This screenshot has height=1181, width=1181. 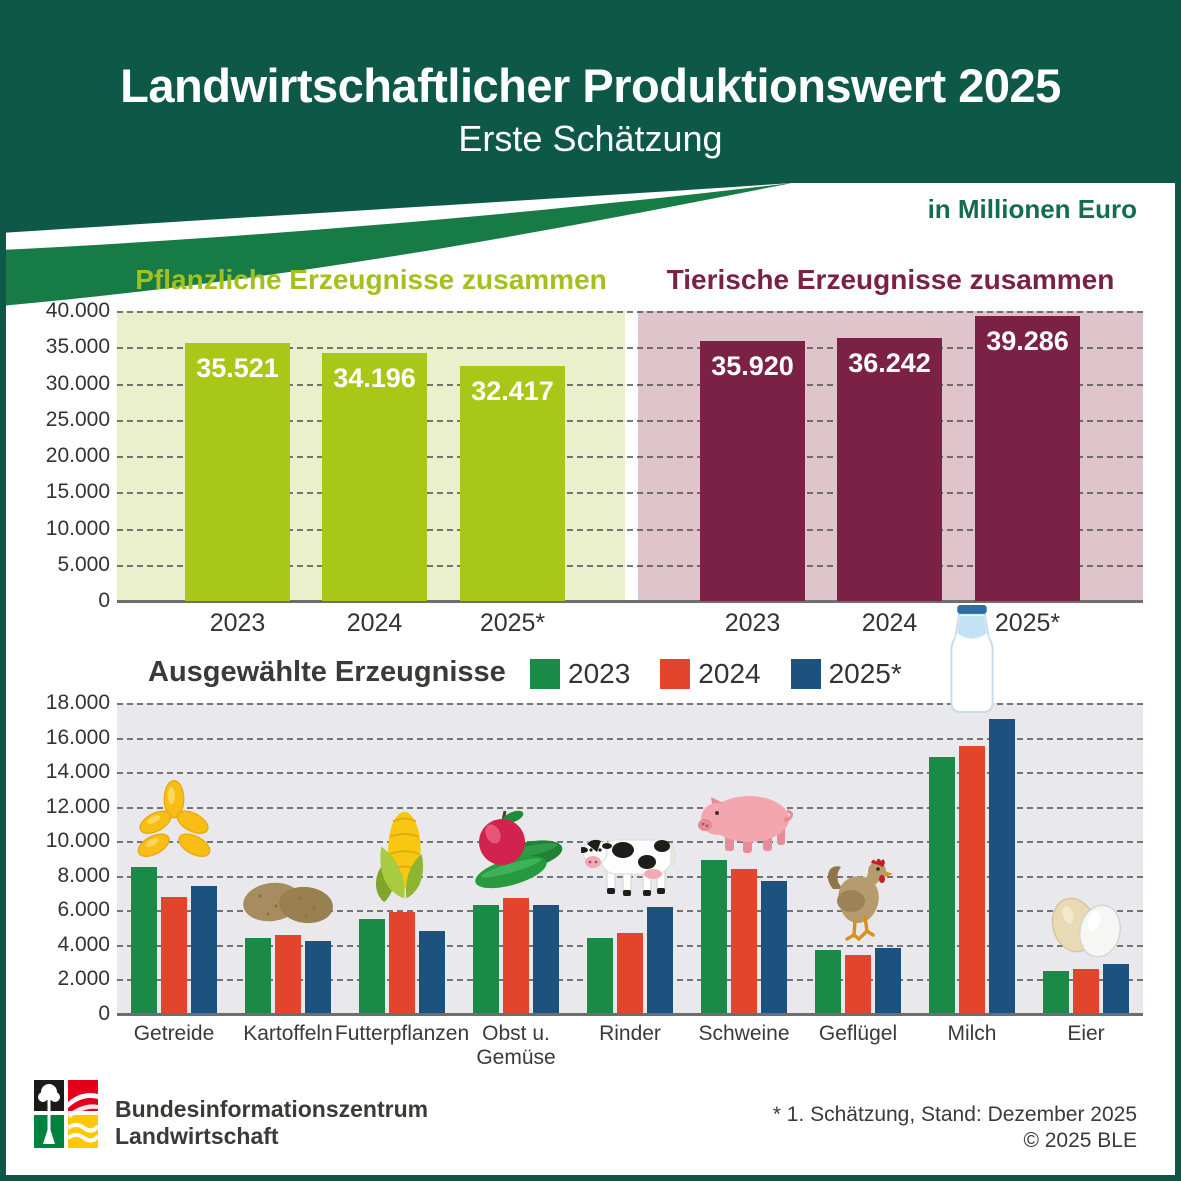 I want to click on y-tick-label: 15.000, so click(x=77, y=492).